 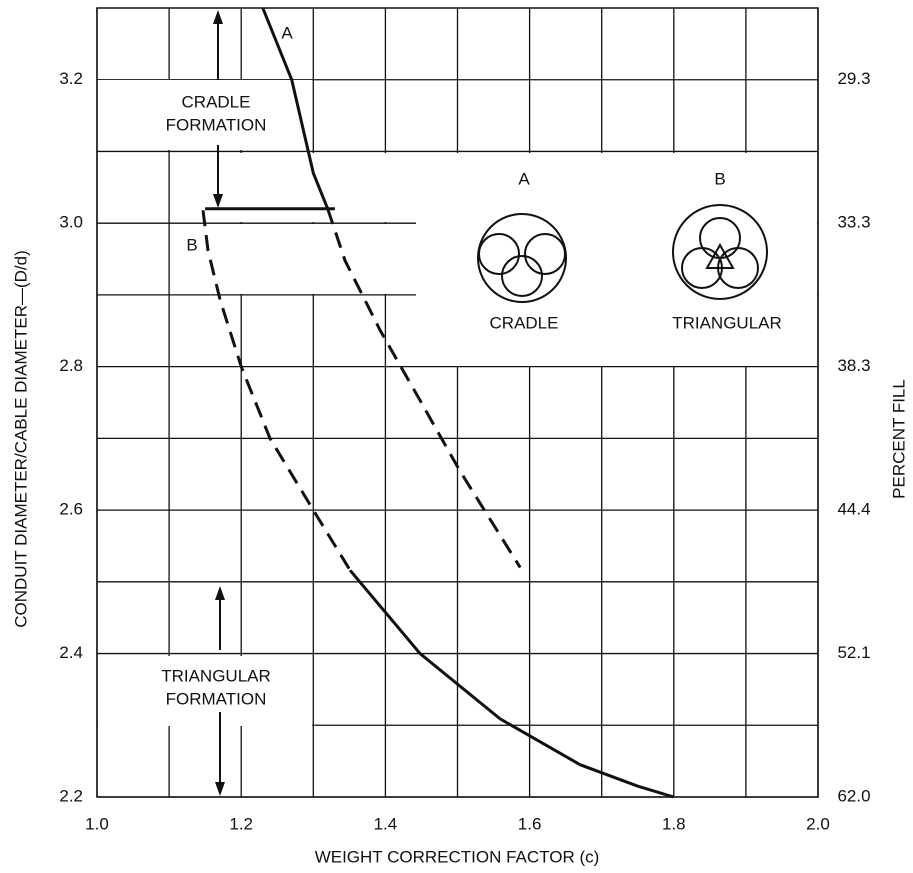 I want to click on inset-caption: CRADLE, so click(x=524, y=322).